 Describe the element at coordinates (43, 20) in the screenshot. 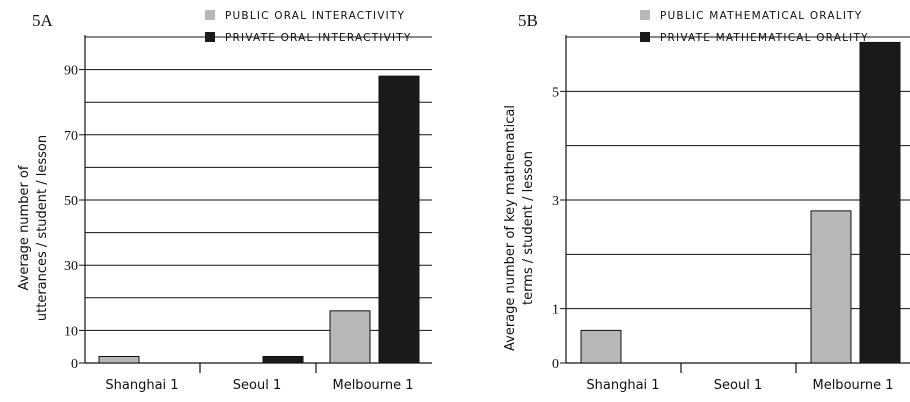

I see `panel-label: 5A` at that location.